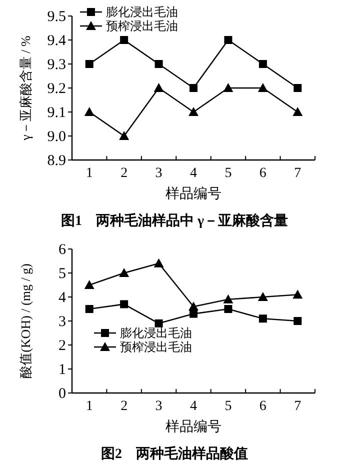 Image resolution: width=349 pixels, height=466 pixels. What do you see at coordinates (62, 322) in the screenshot?
I see `y-tick-label: 3` at bounding box center [62, 322].